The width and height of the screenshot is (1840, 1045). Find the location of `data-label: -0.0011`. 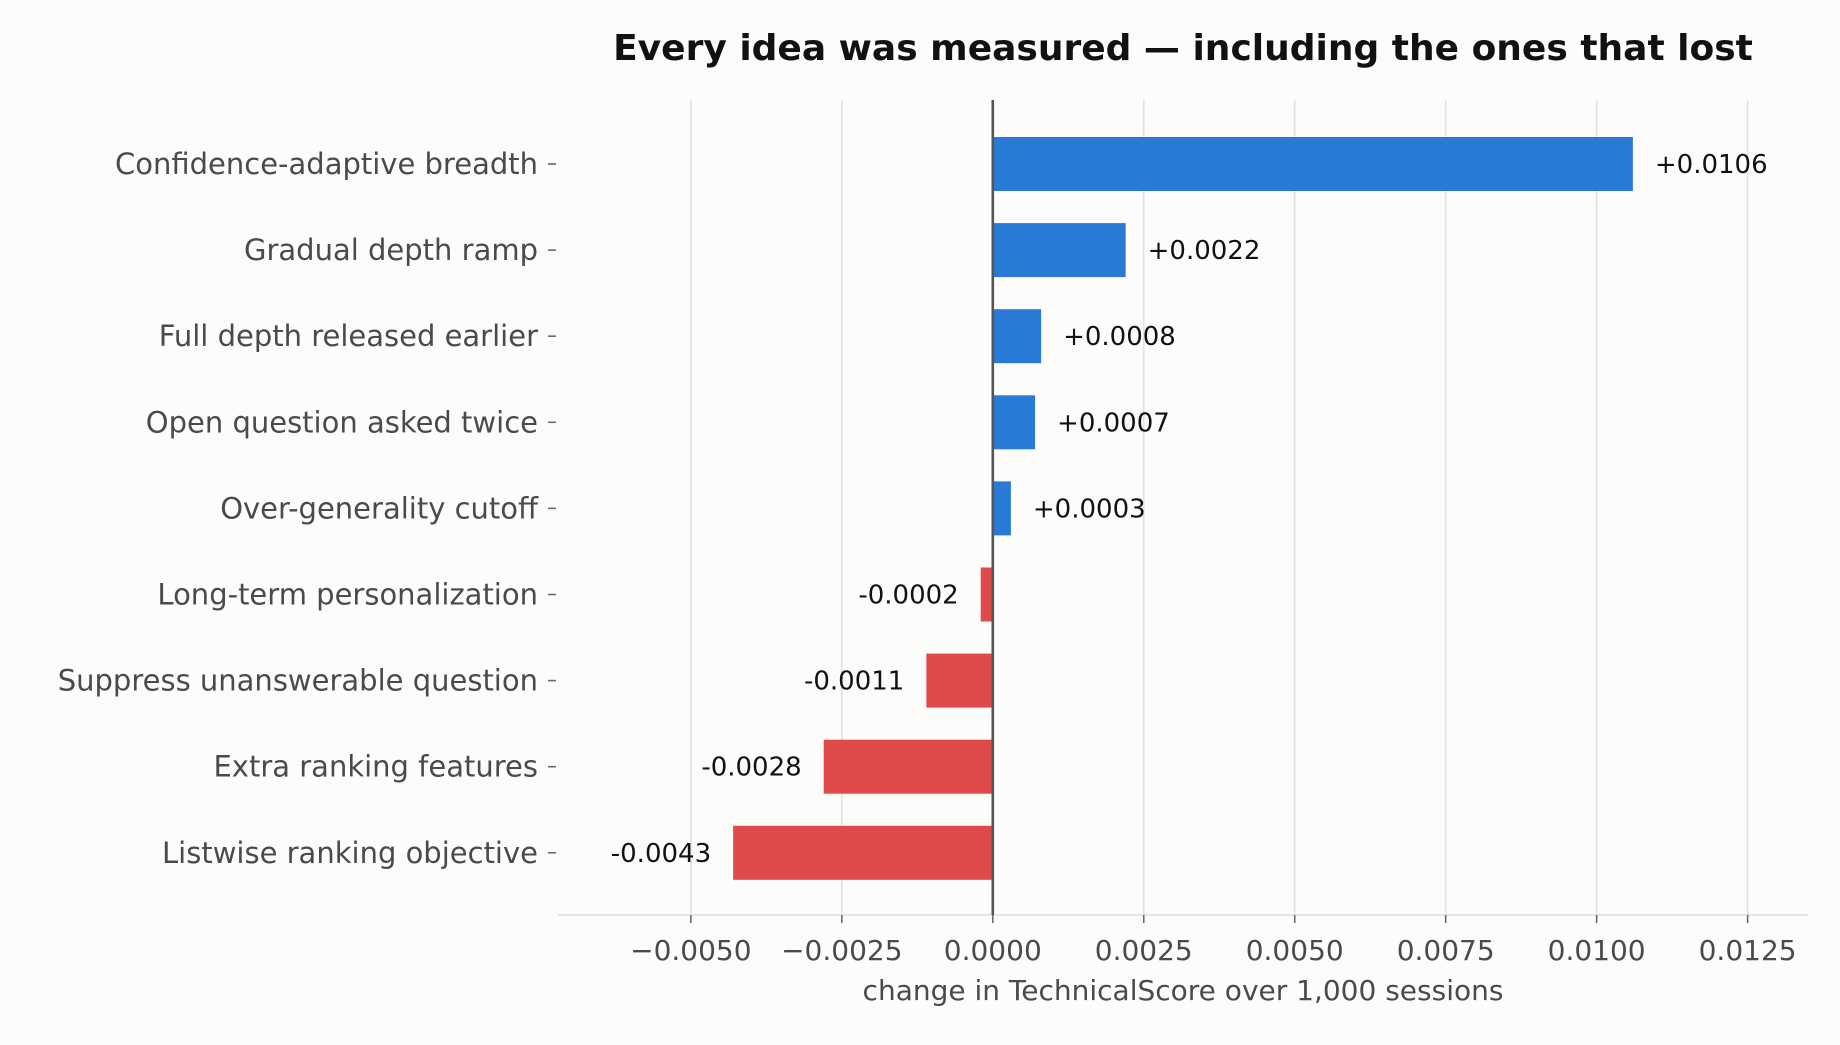

data-label: -0.0011 is located at coordinates (854, 682).